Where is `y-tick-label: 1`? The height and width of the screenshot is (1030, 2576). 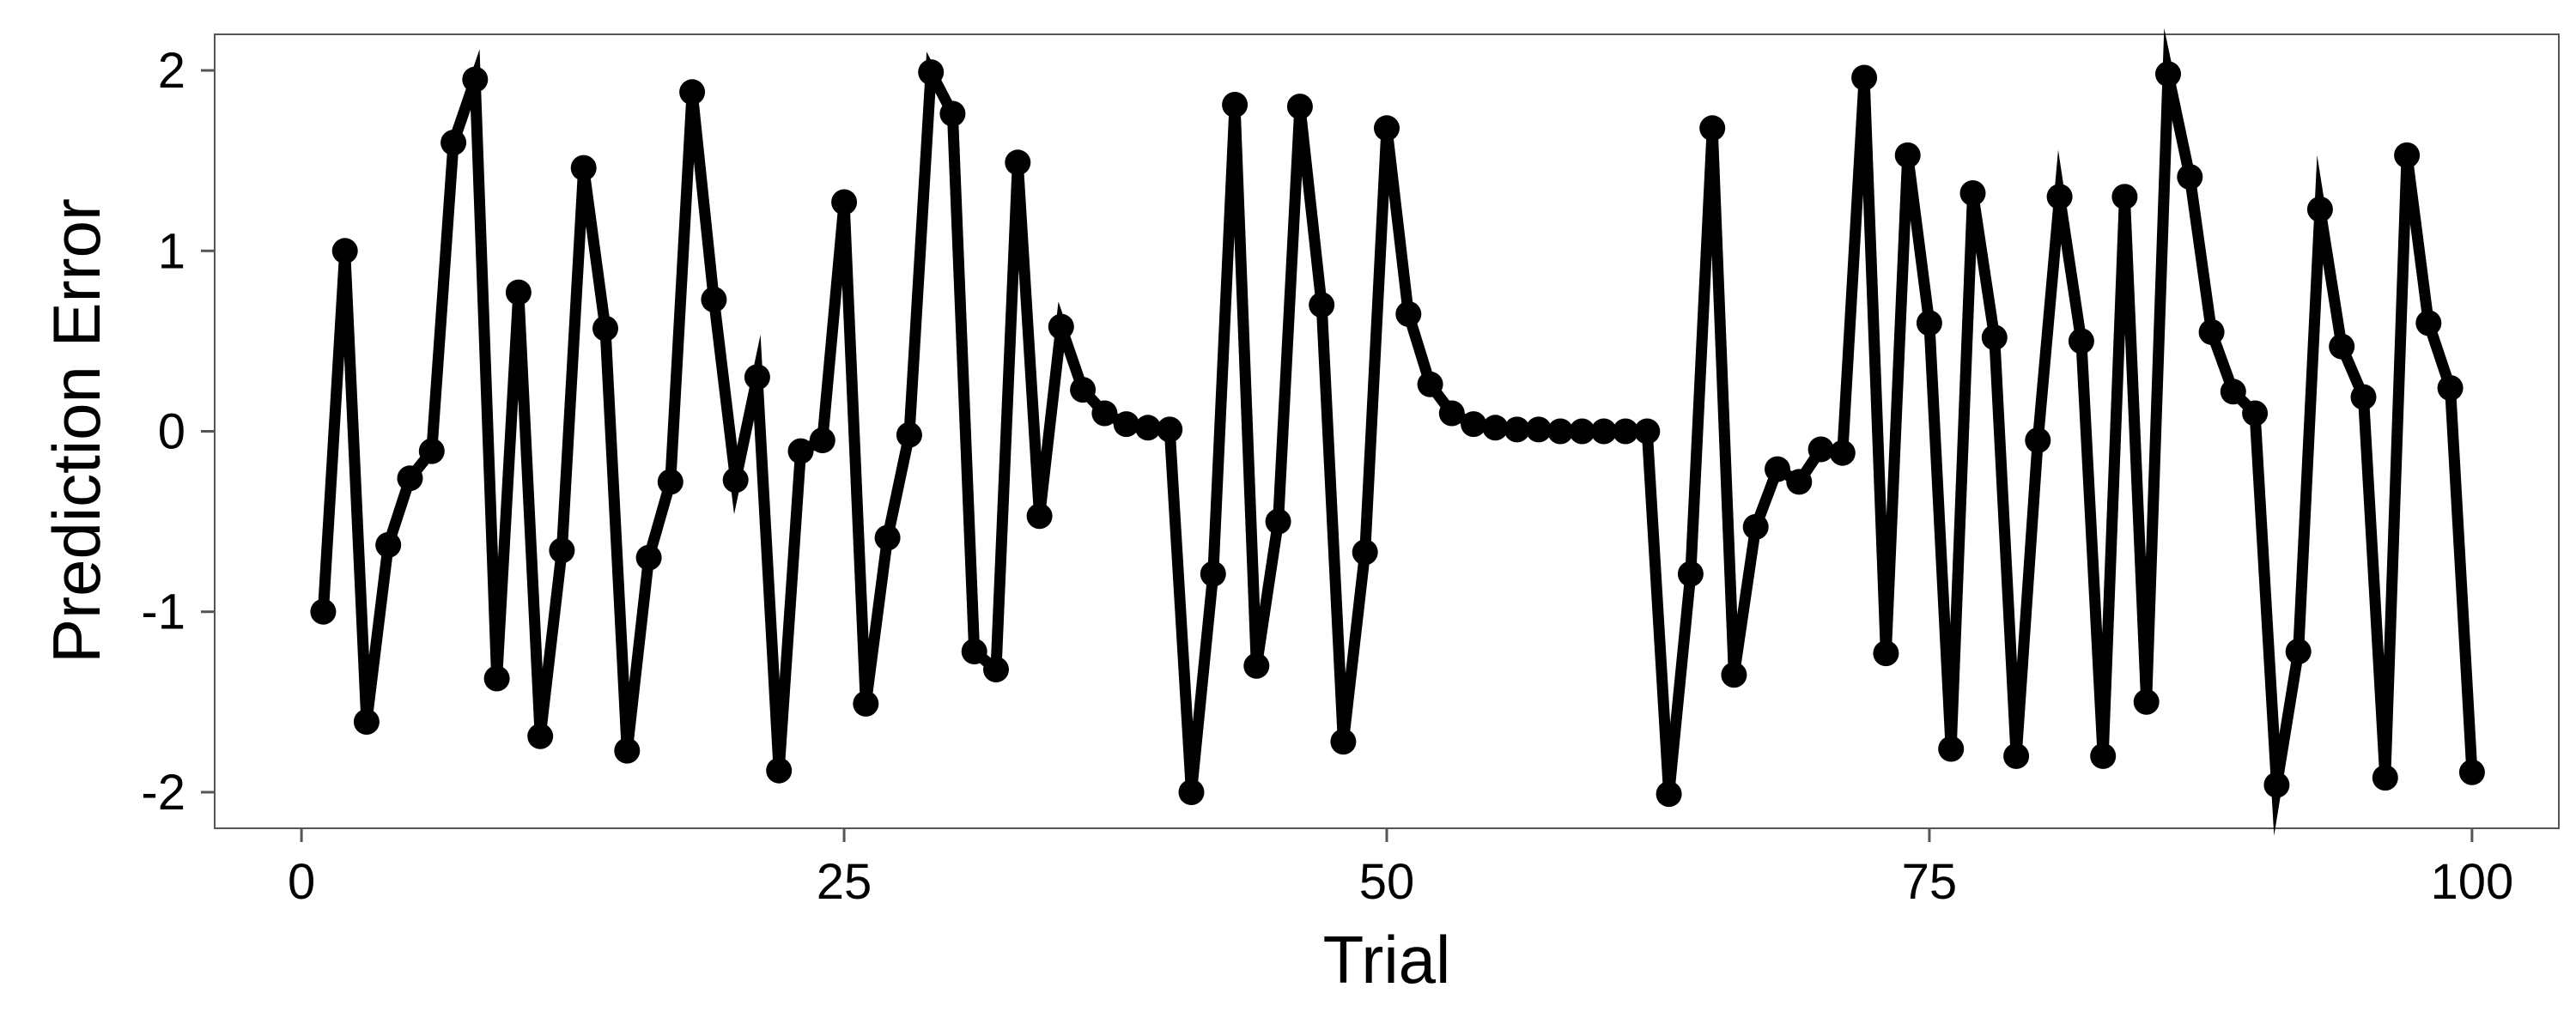
y-tick-label: 1 is located at coordinates (171, 251).